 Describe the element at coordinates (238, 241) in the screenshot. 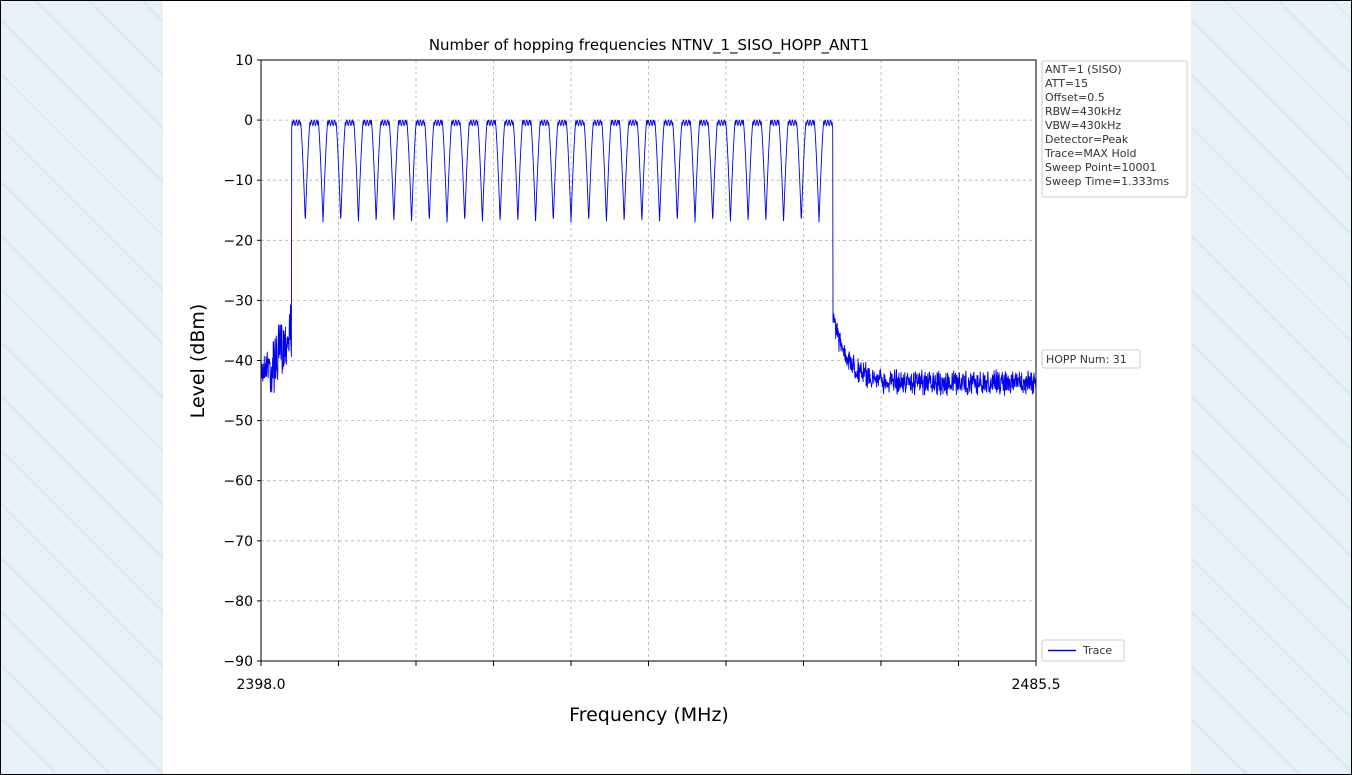

I see `y-tick-label: −20` at that location.